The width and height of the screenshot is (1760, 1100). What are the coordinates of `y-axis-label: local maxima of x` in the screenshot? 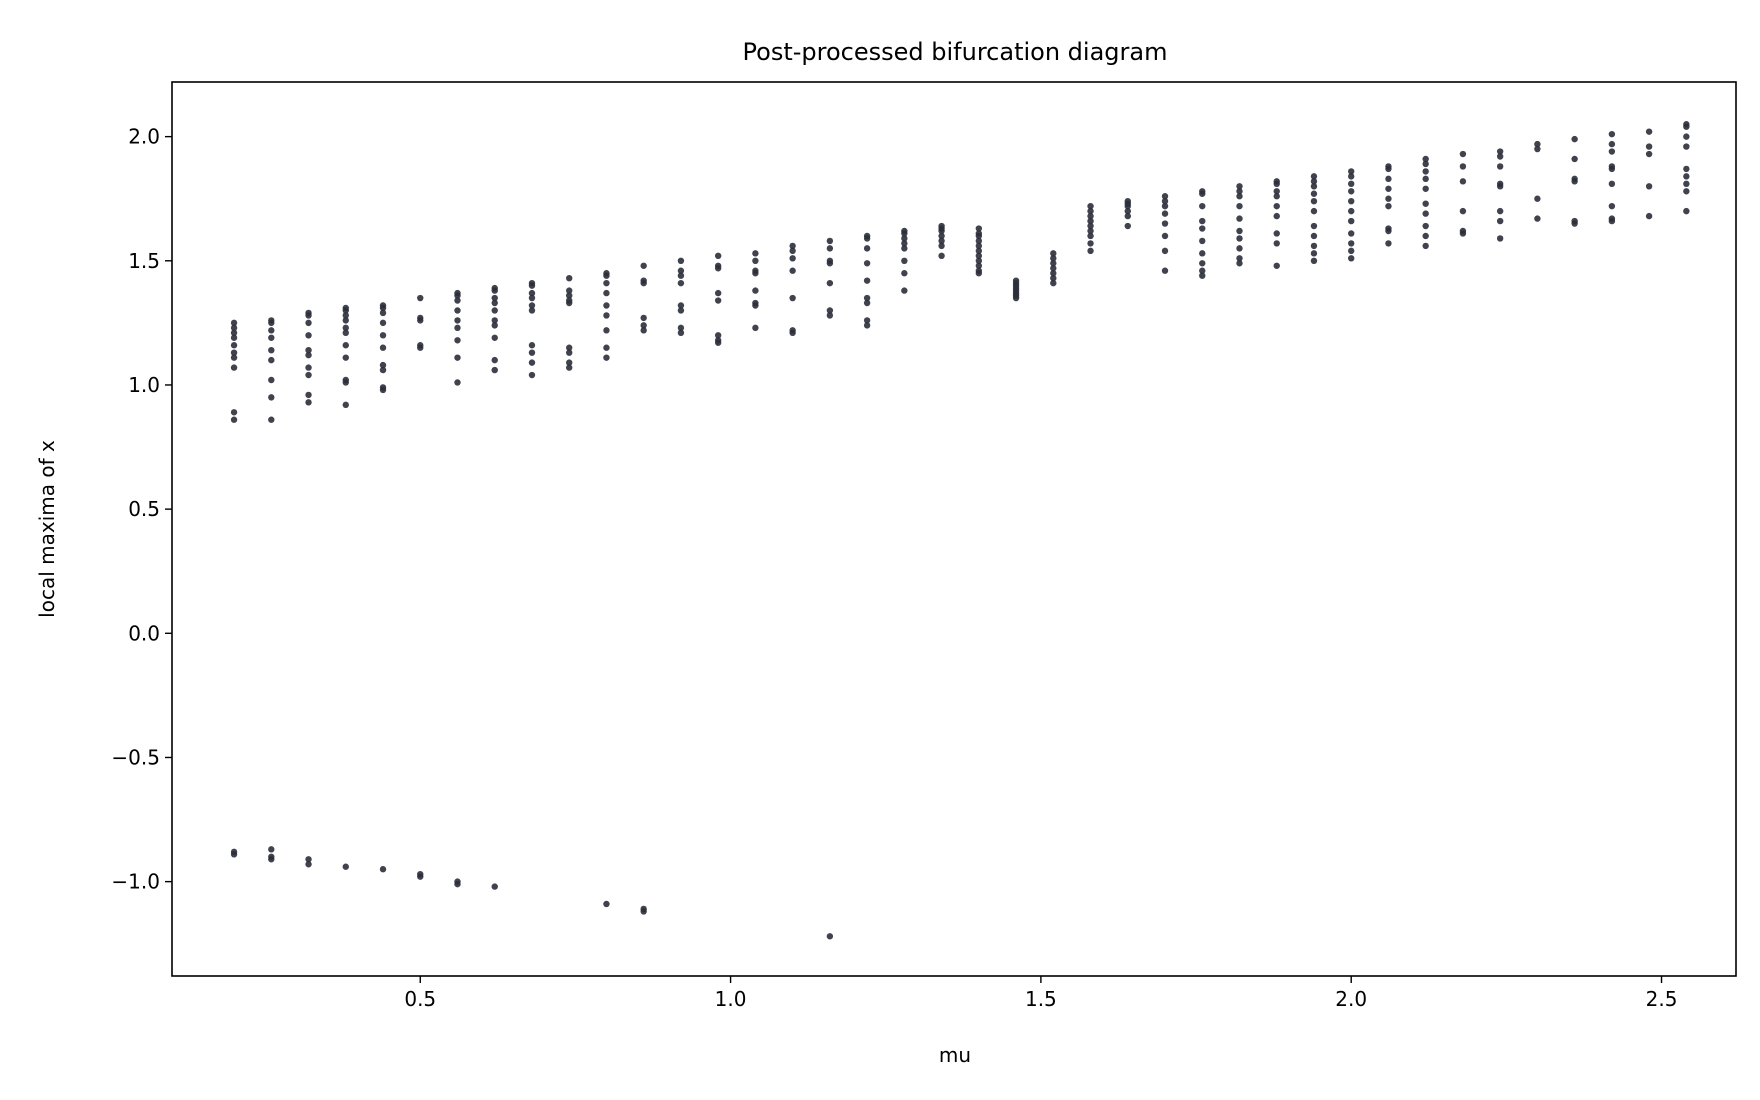 It's located at (47, 529).